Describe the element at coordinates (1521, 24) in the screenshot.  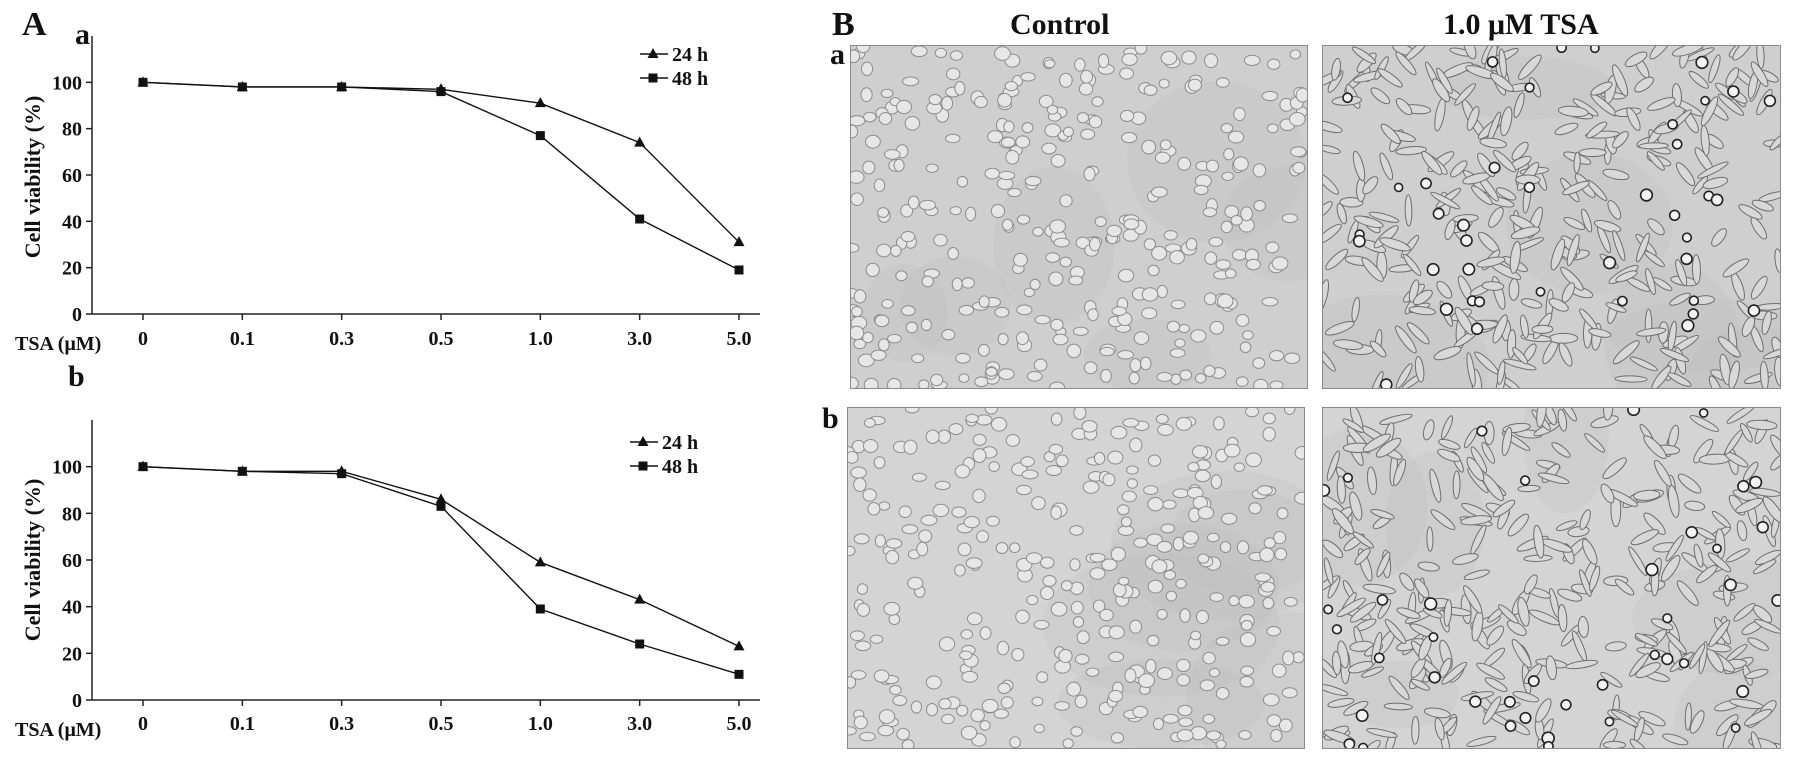
I see `column-title-tsa: 1.0 μM TSA` at that location.